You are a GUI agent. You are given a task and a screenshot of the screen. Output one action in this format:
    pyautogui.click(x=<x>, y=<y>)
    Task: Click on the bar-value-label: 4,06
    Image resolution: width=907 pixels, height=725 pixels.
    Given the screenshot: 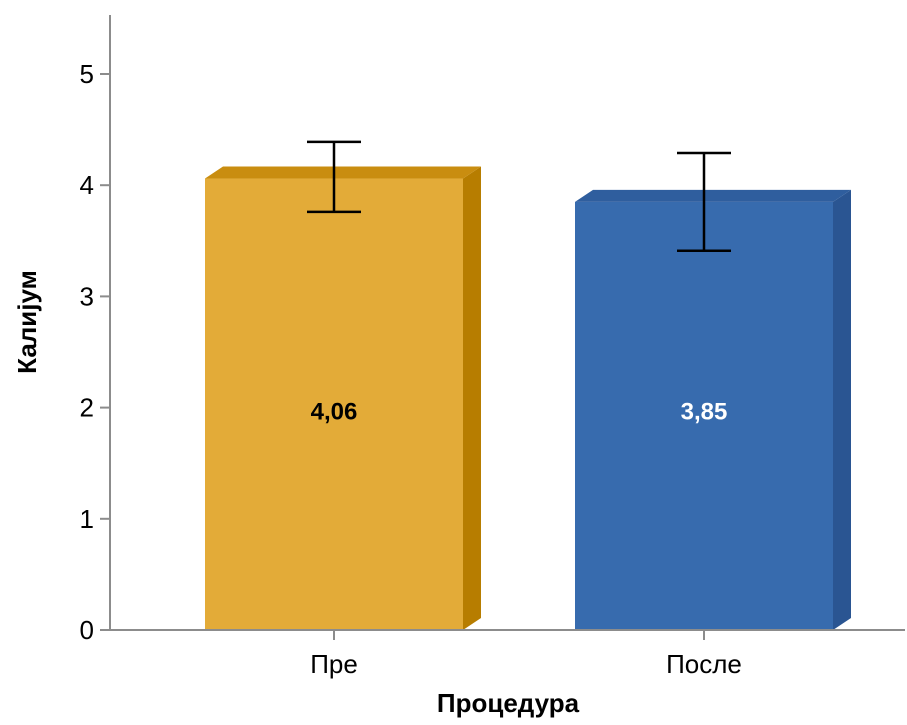 What is the action you would take?
    pyautogui.click(x=334, y=412)
    